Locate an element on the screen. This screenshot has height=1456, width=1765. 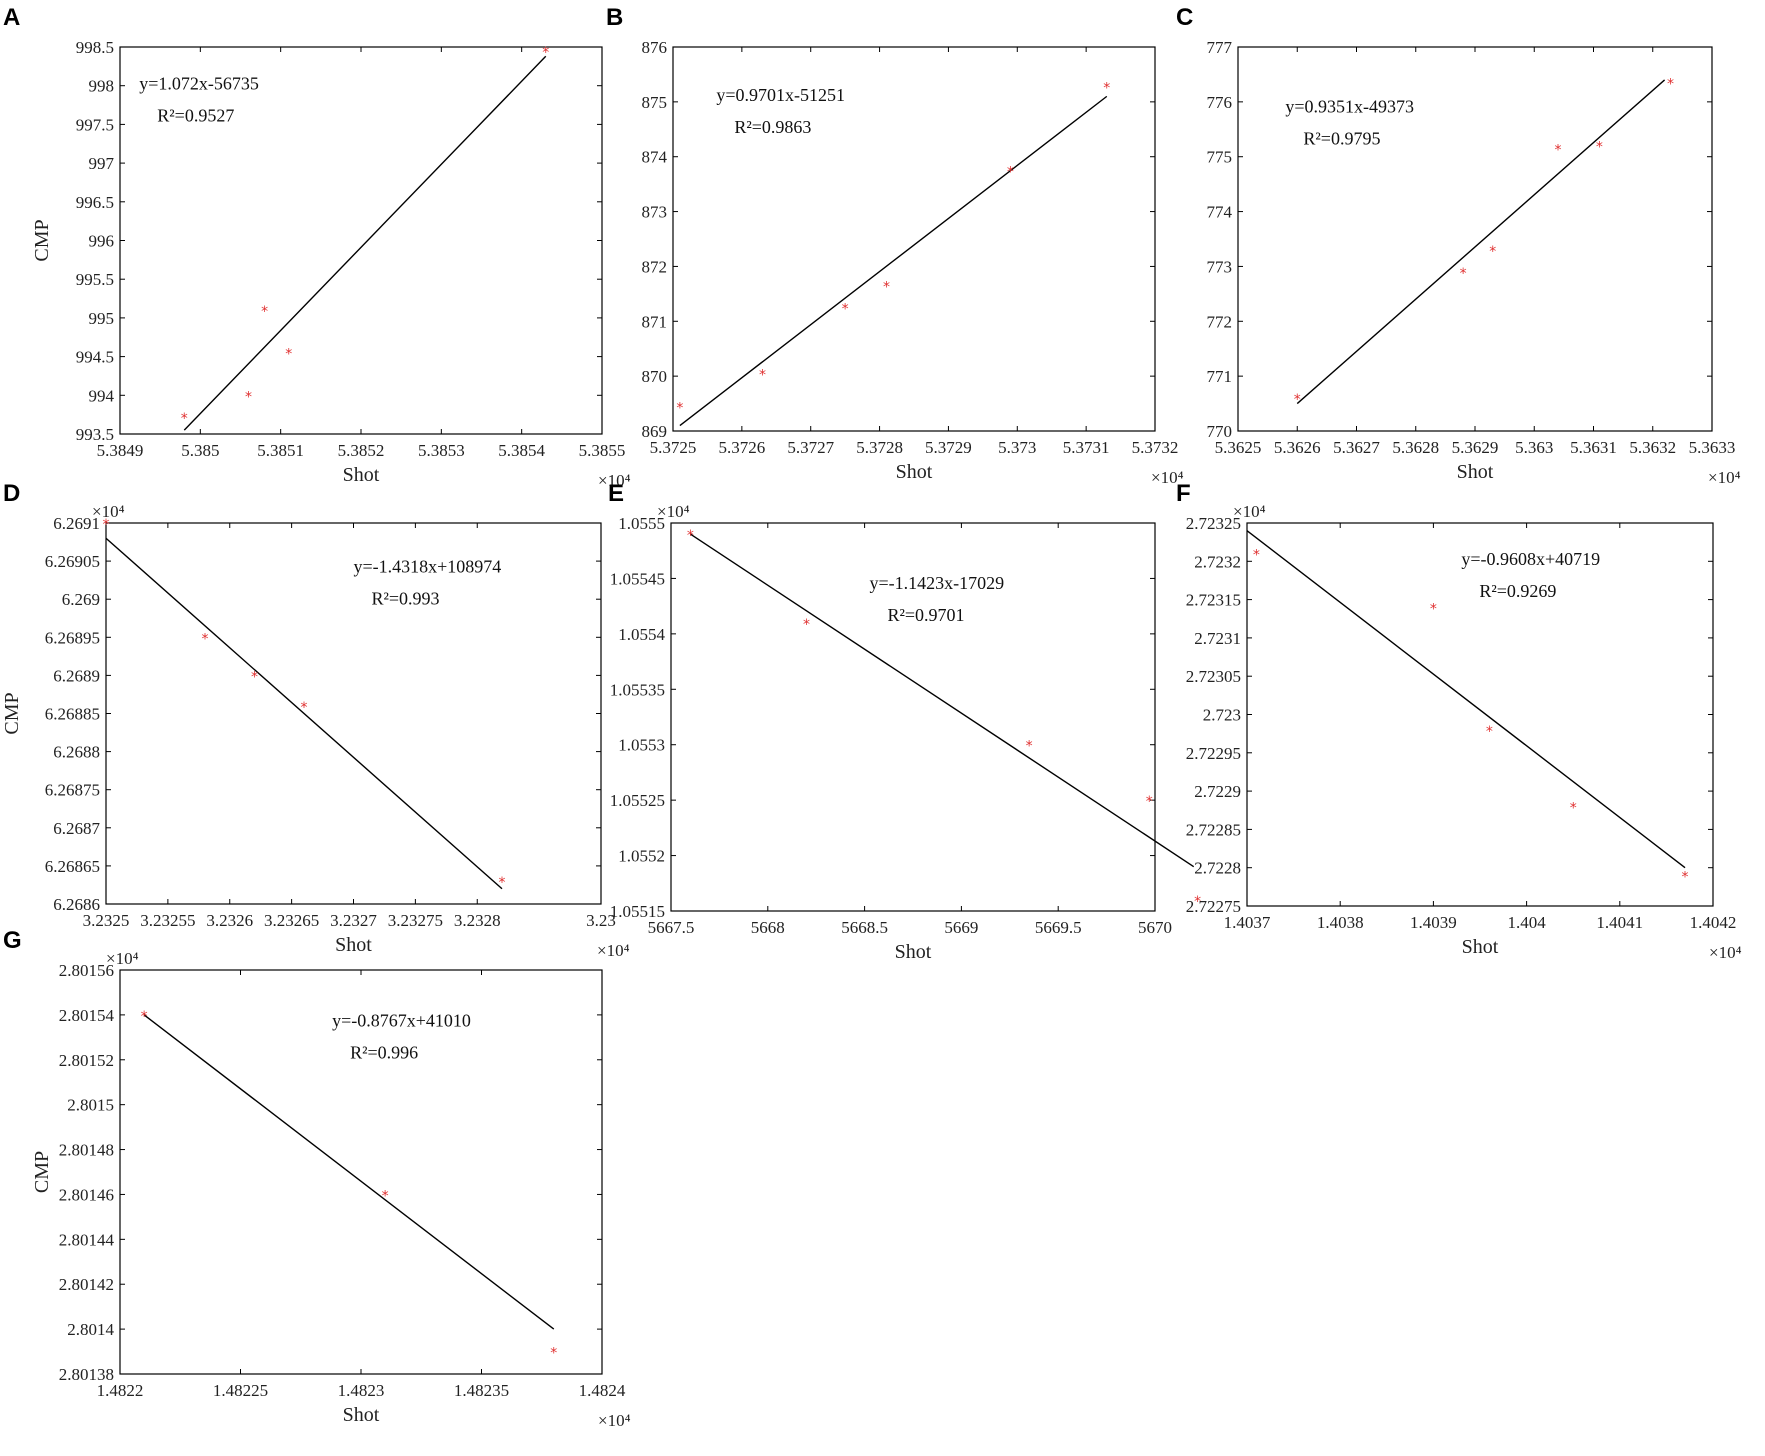
fit-line-d is located at coordinates (304, 713).